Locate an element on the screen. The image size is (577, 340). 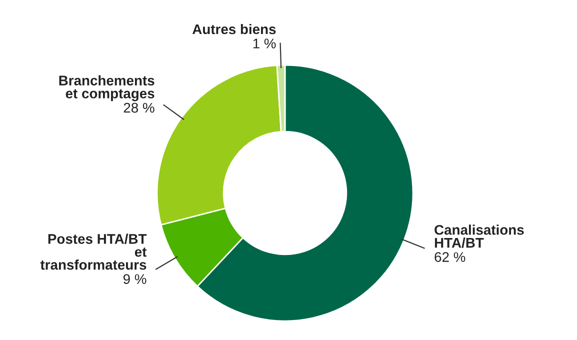
data-label: 28 % is located at coordinates (139, 107).